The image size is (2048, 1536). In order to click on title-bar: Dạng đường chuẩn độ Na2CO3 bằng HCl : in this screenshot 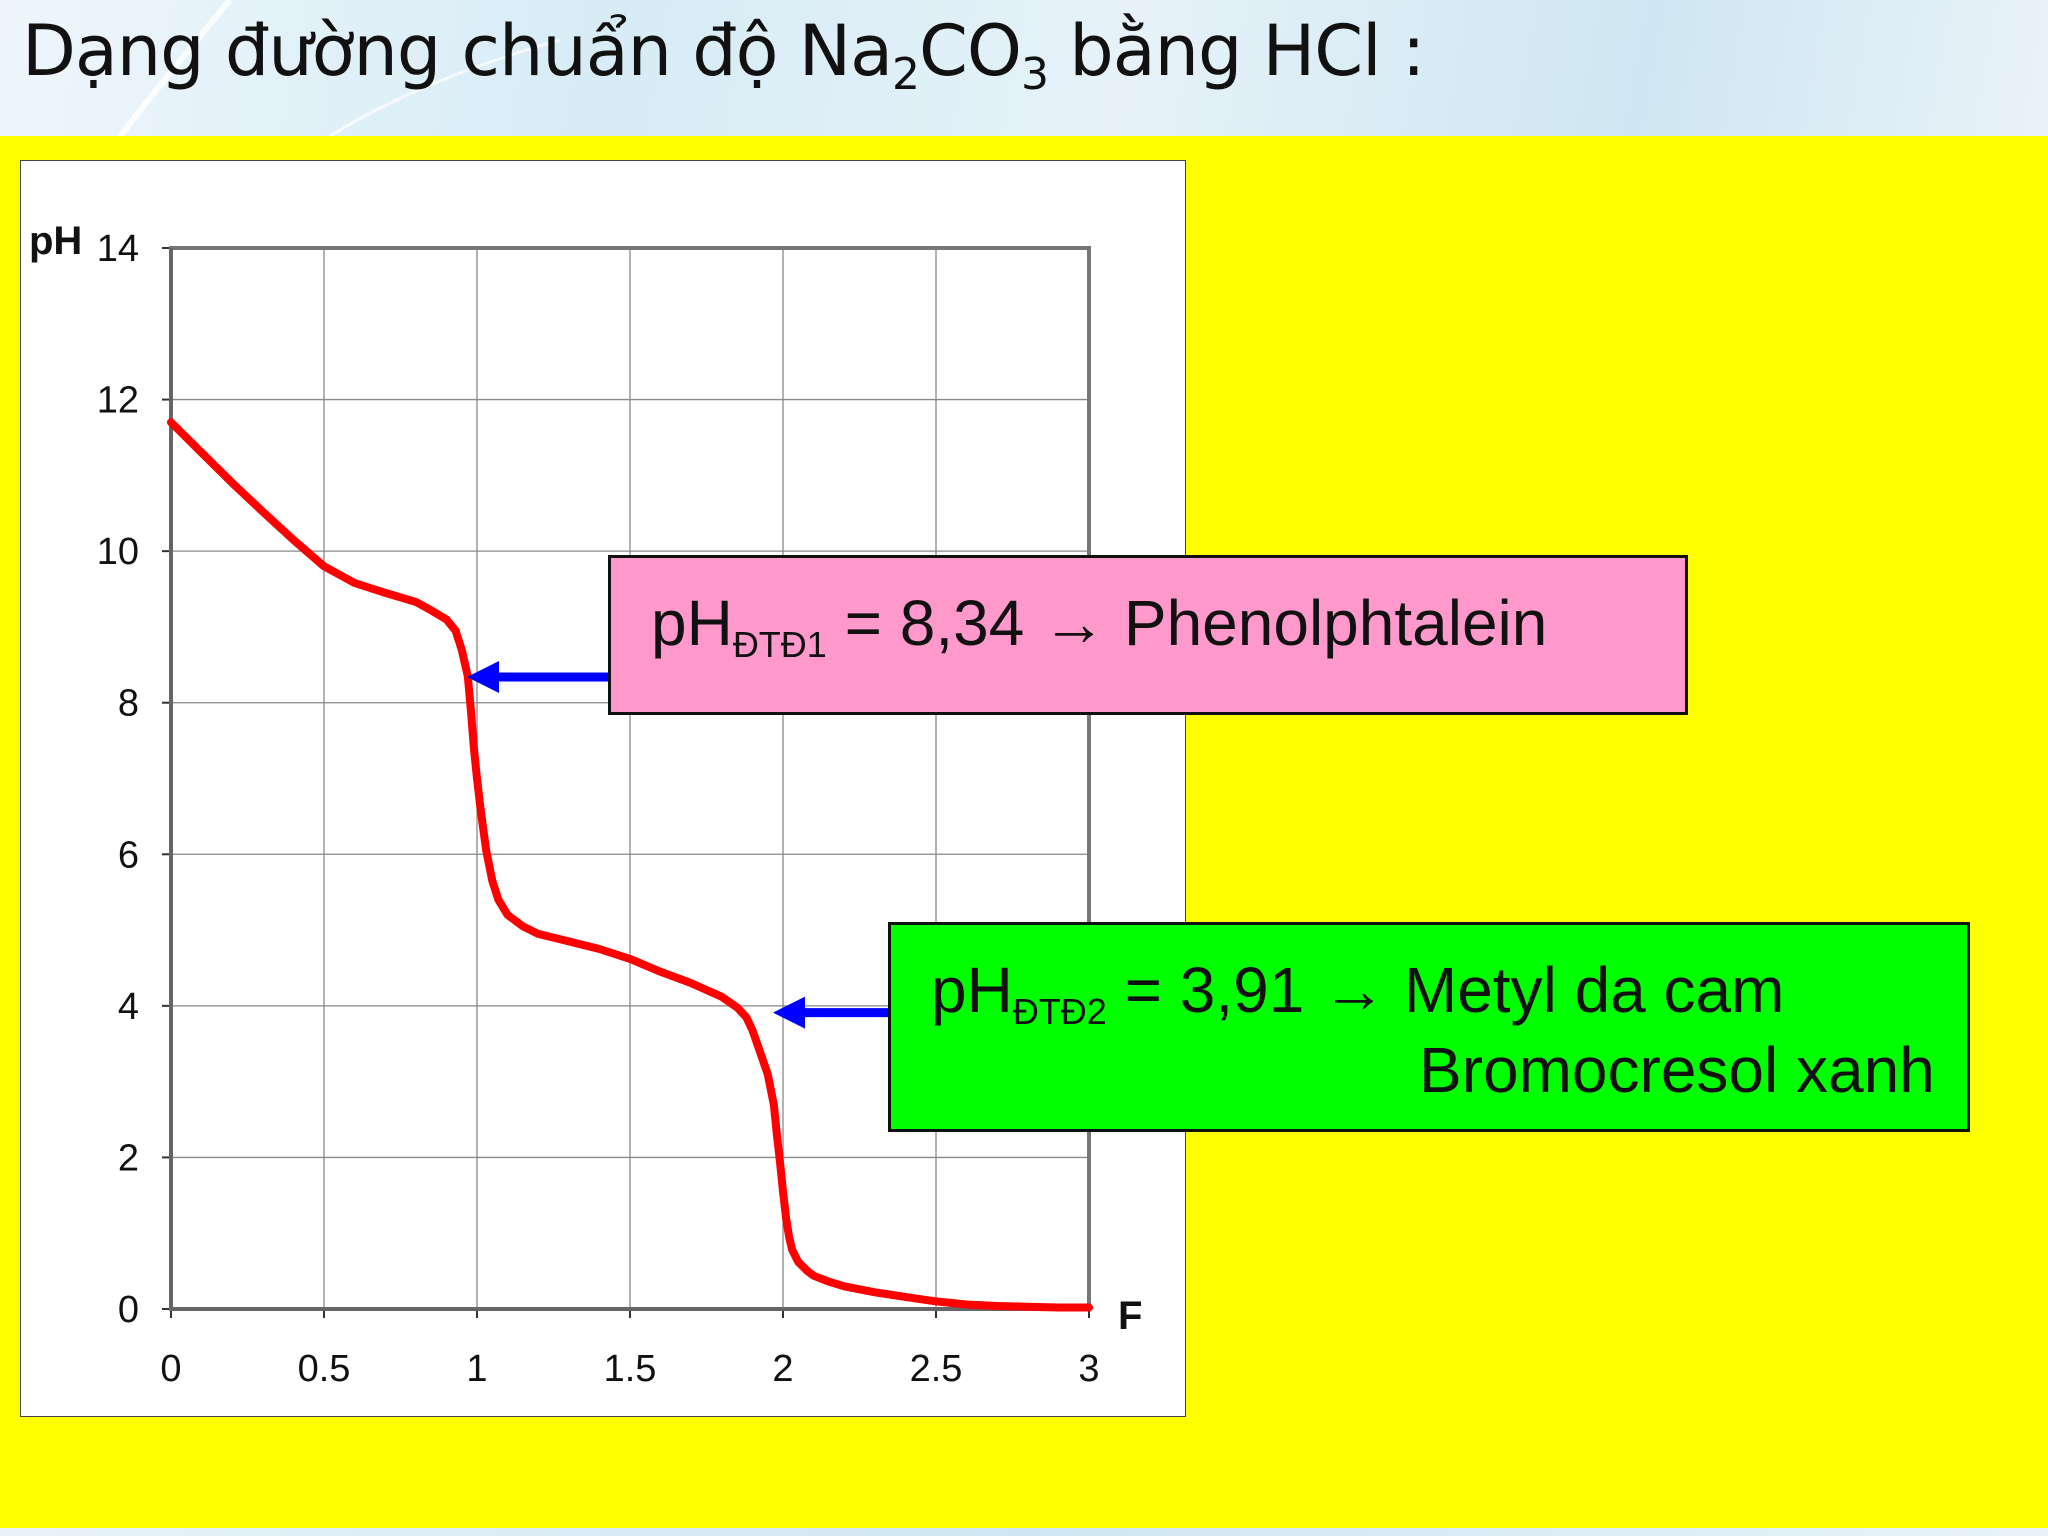, I will do `click(1024, 68)`.